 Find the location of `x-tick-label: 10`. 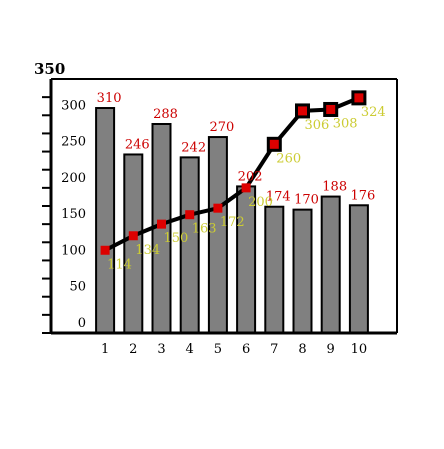

x-tick-label: 10 is located at coordinates (359, 349).